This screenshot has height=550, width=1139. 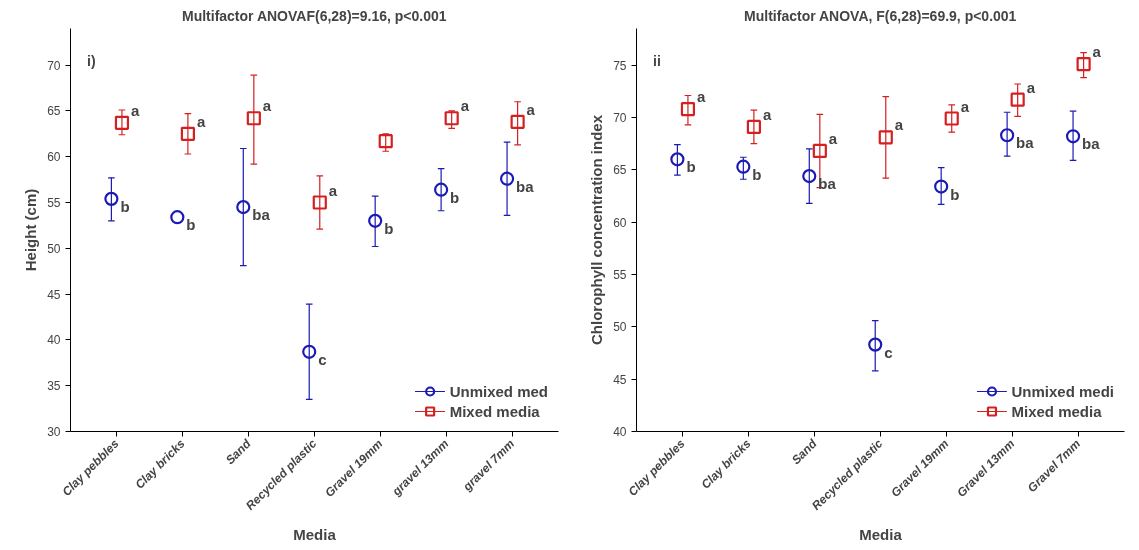 I want to click on legend-label: Unmixed med, so click(x=498, y=391).